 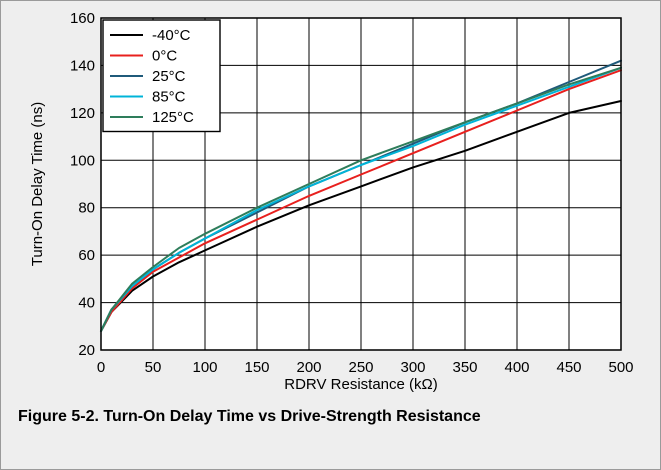 What do you see at coordinates (153, 367) in the screenshot?
I see `x-tick-label: 50` at bounding box center [153, 367].